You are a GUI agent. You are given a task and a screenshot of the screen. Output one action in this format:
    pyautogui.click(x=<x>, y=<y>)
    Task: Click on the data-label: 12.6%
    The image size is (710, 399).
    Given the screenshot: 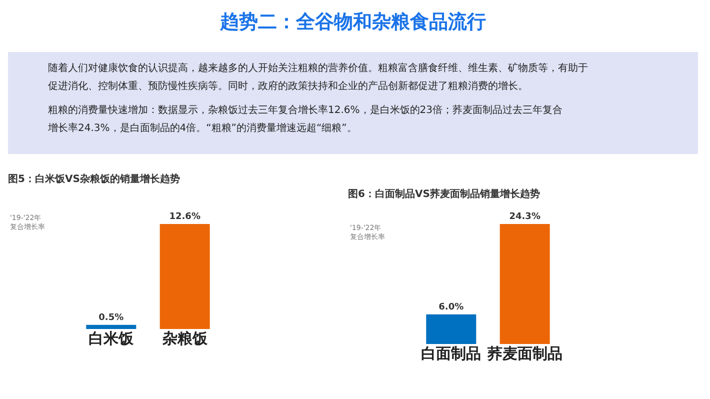 What is the action you would take?
    pyautogui.click(x=184, y=217)
    